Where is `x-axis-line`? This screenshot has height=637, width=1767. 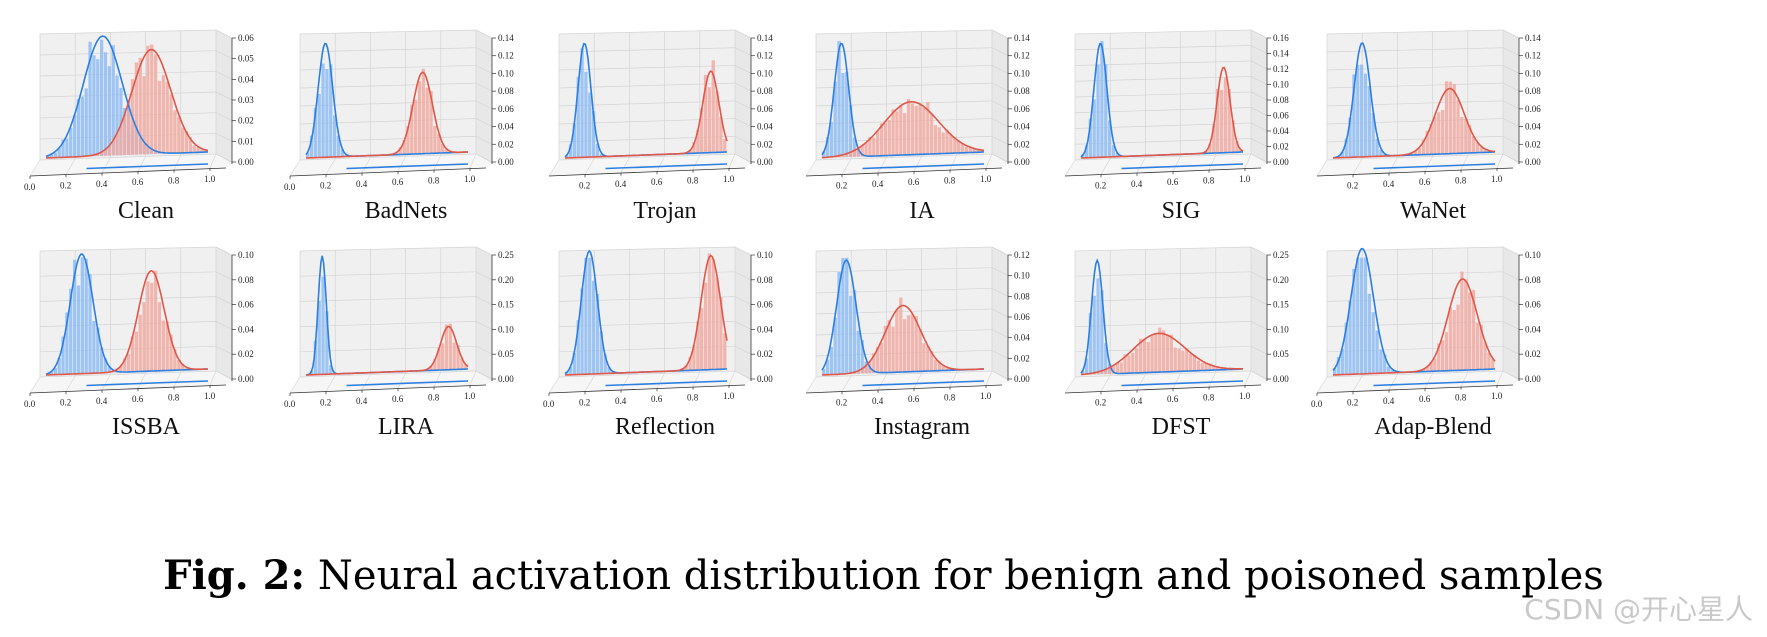 x-axis-line is located at coordinates (647, 172).